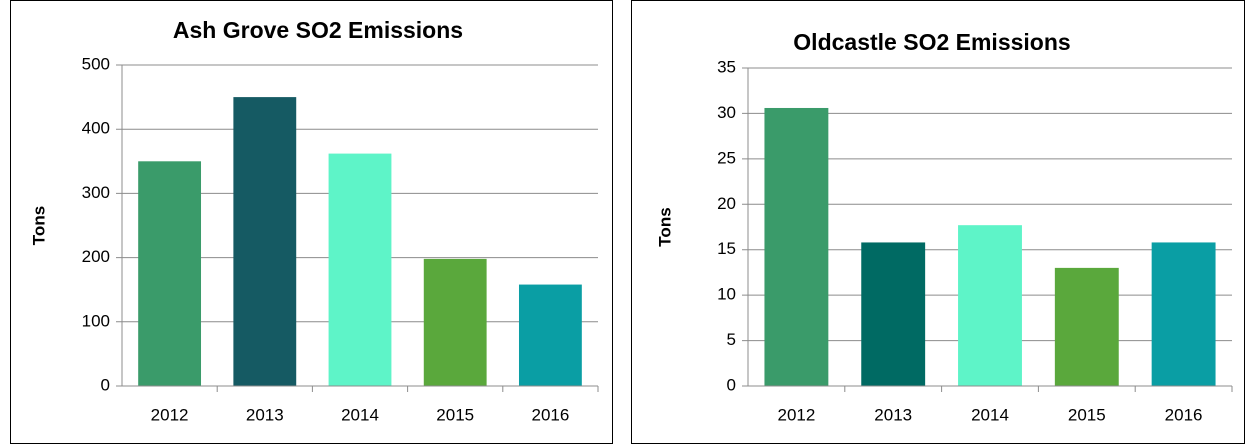  What do you see at coordinates (96, 128) in the screenshot?
I see `y-tick-label: 400` at bounding box center [96, 128].